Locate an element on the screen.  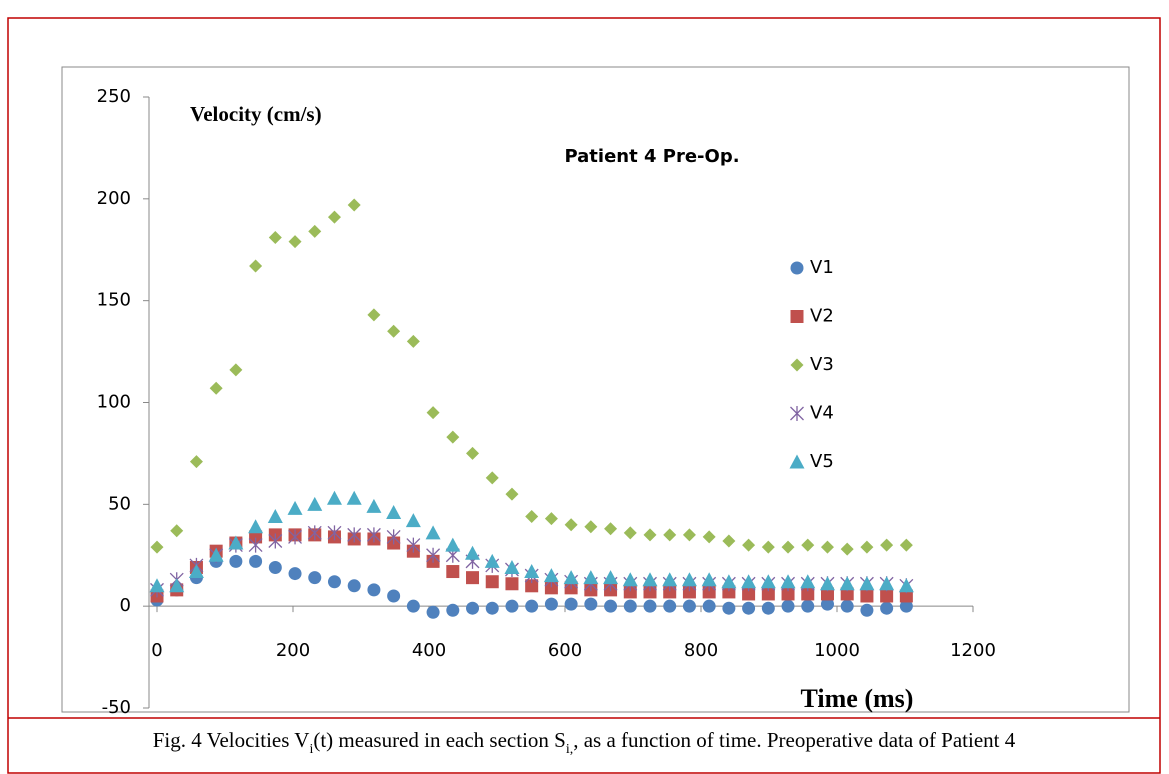
y-tick-label: -50 is located at coordinates (116, 707).